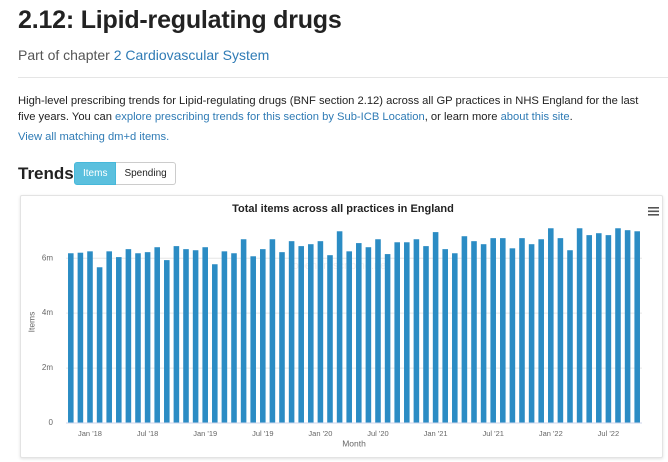  What do you see at coordinates (436, 433) in the screenshot?
I see `x-tick-label: Jan '21` at bounding box center [436, 433].